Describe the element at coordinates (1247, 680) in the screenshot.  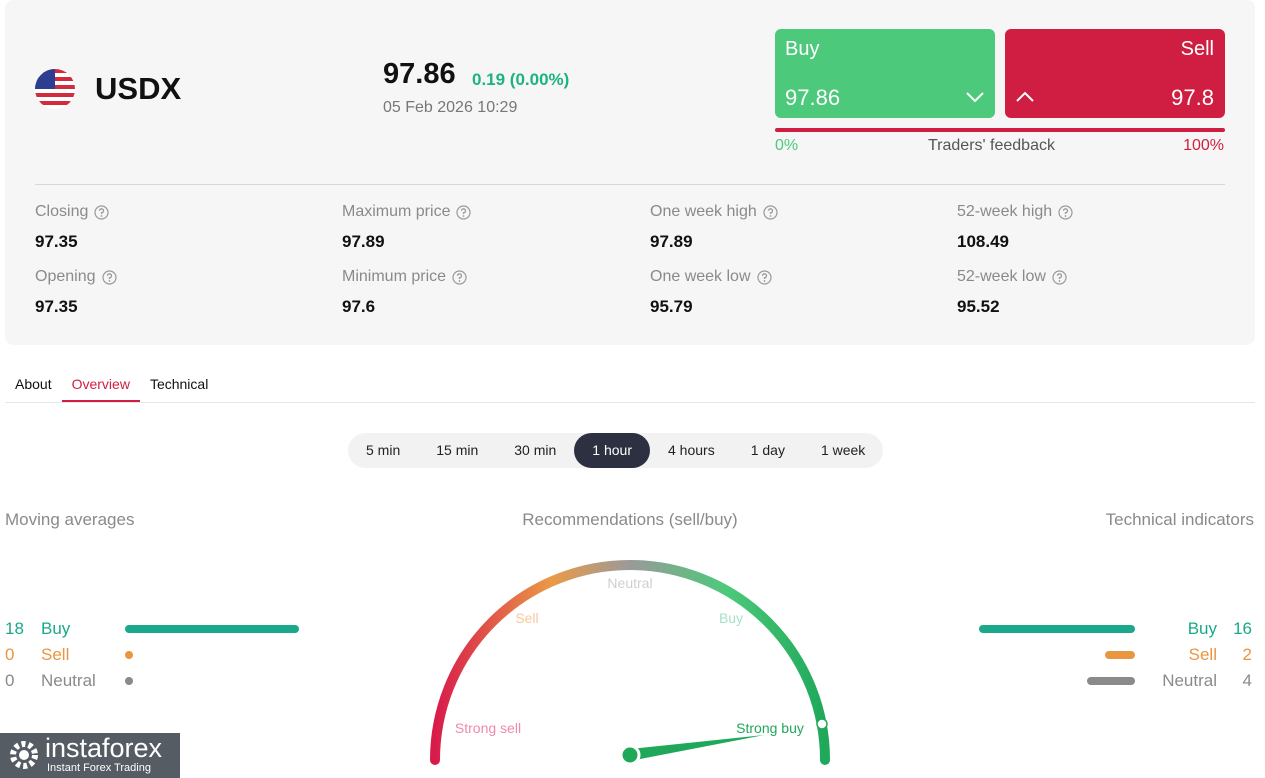
I see `count: 4` at that location.